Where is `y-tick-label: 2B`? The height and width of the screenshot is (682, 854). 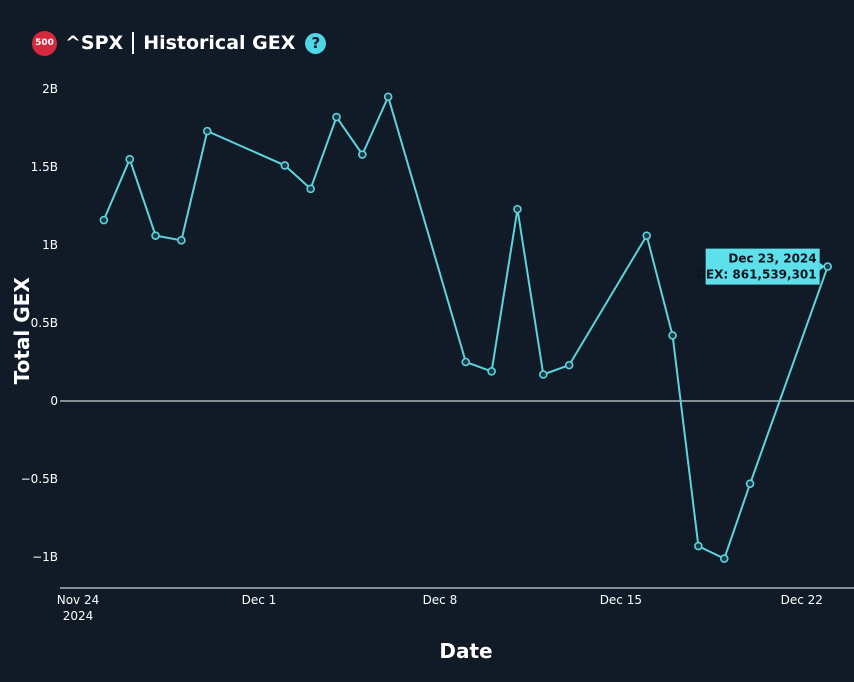 y-tick-label: 2B is located at coordinates (50, 89).